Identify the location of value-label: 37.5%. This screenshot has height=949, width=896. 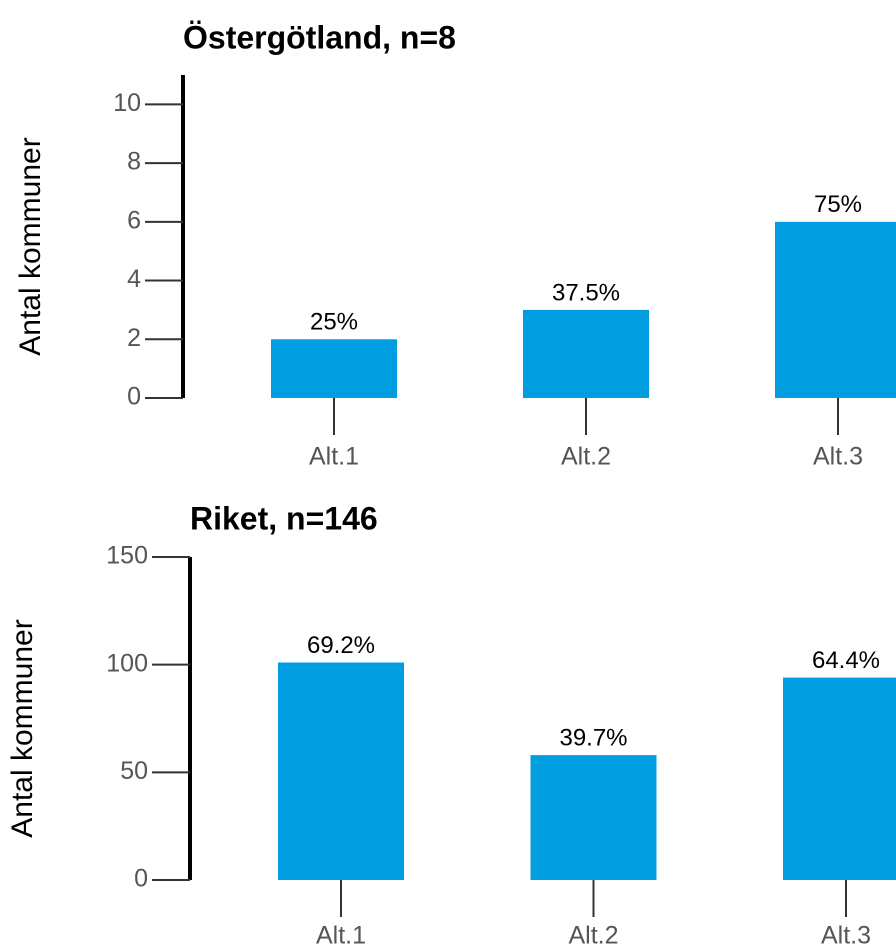
(586, 292).